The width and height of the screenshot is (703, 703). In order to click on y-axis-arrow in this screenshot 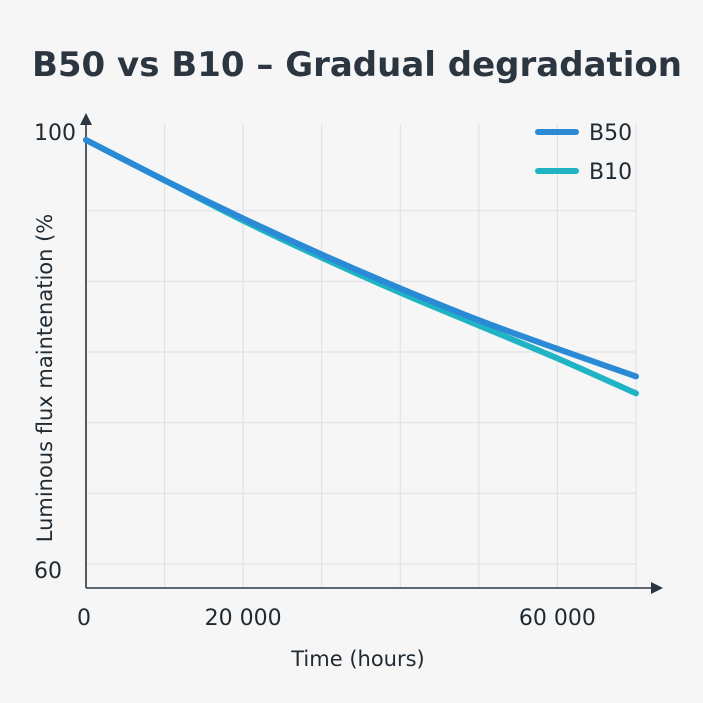, I will do `click(86, 119)`.